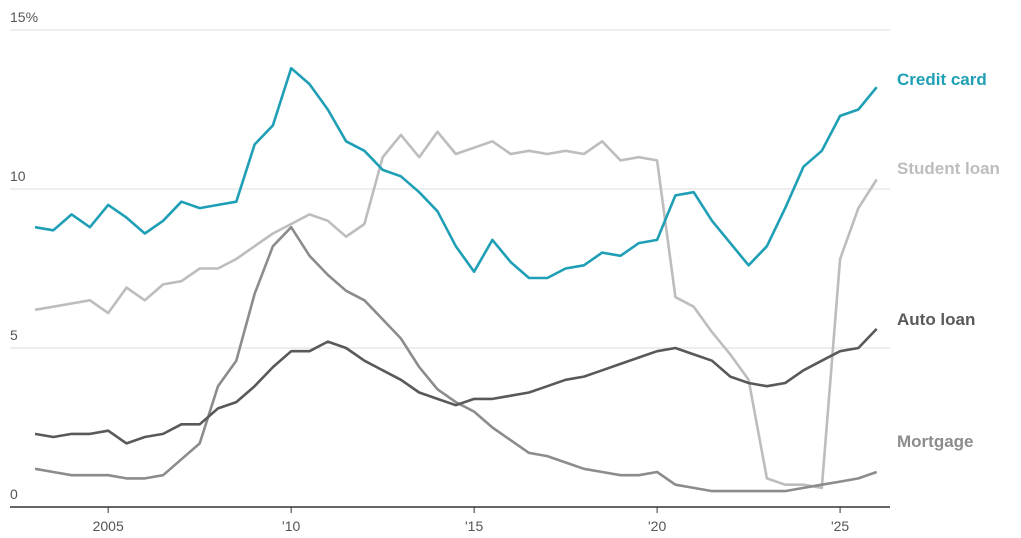  I want to click on y-tick-label: 15%, so click(24, 17).